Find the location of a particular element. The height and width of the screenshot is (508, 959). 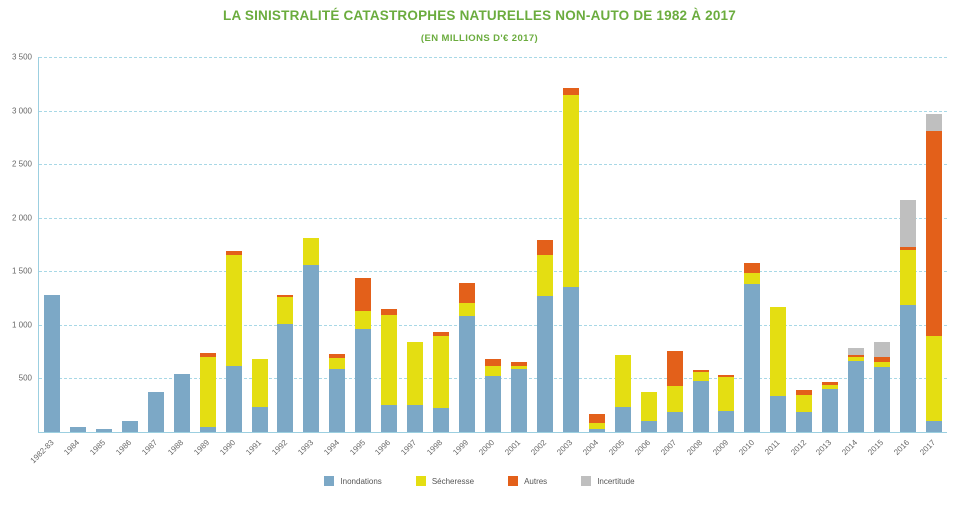

bar-segment-autres-2013 is located at coordinates (830, 383).